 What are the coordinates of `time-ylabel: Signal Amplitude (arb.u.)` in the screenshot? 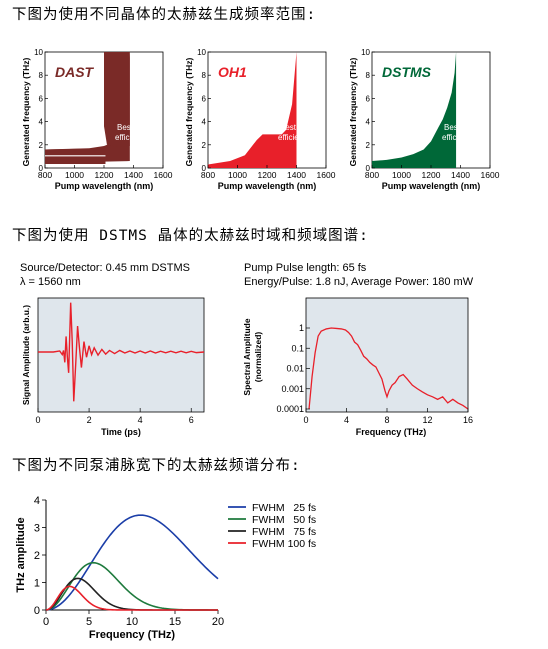 It's located at (26, 355).